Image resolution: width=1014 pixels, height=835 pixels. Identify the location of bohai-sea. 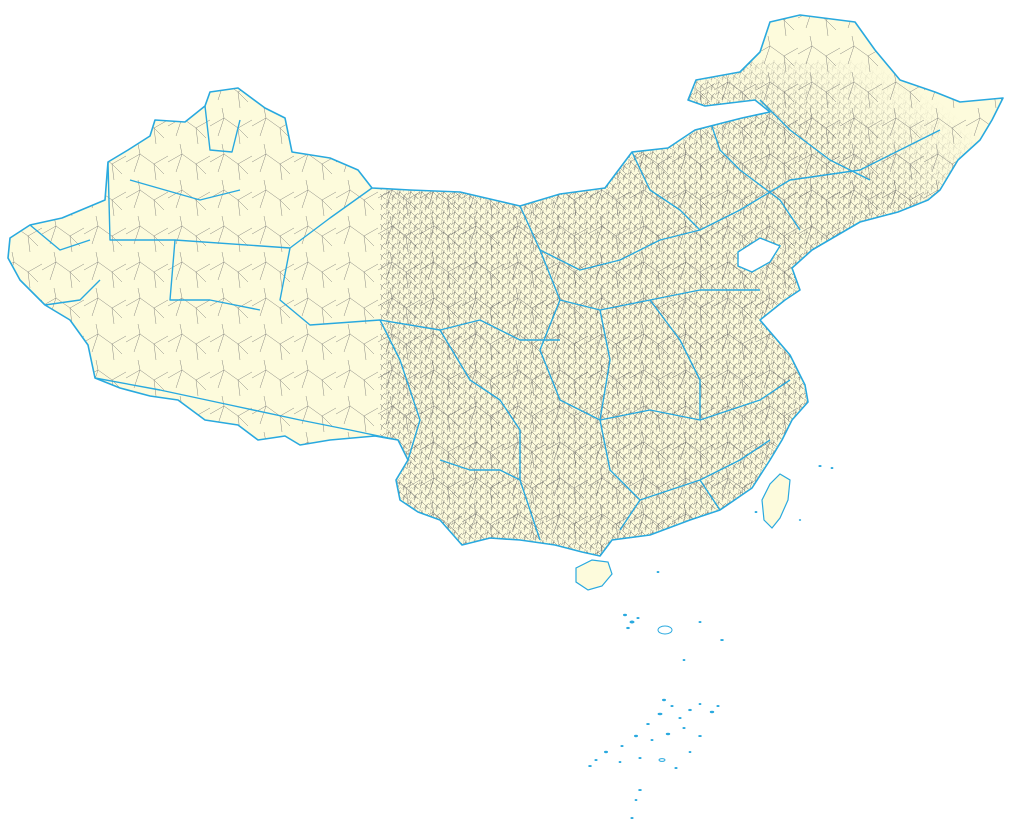
(759, 255).